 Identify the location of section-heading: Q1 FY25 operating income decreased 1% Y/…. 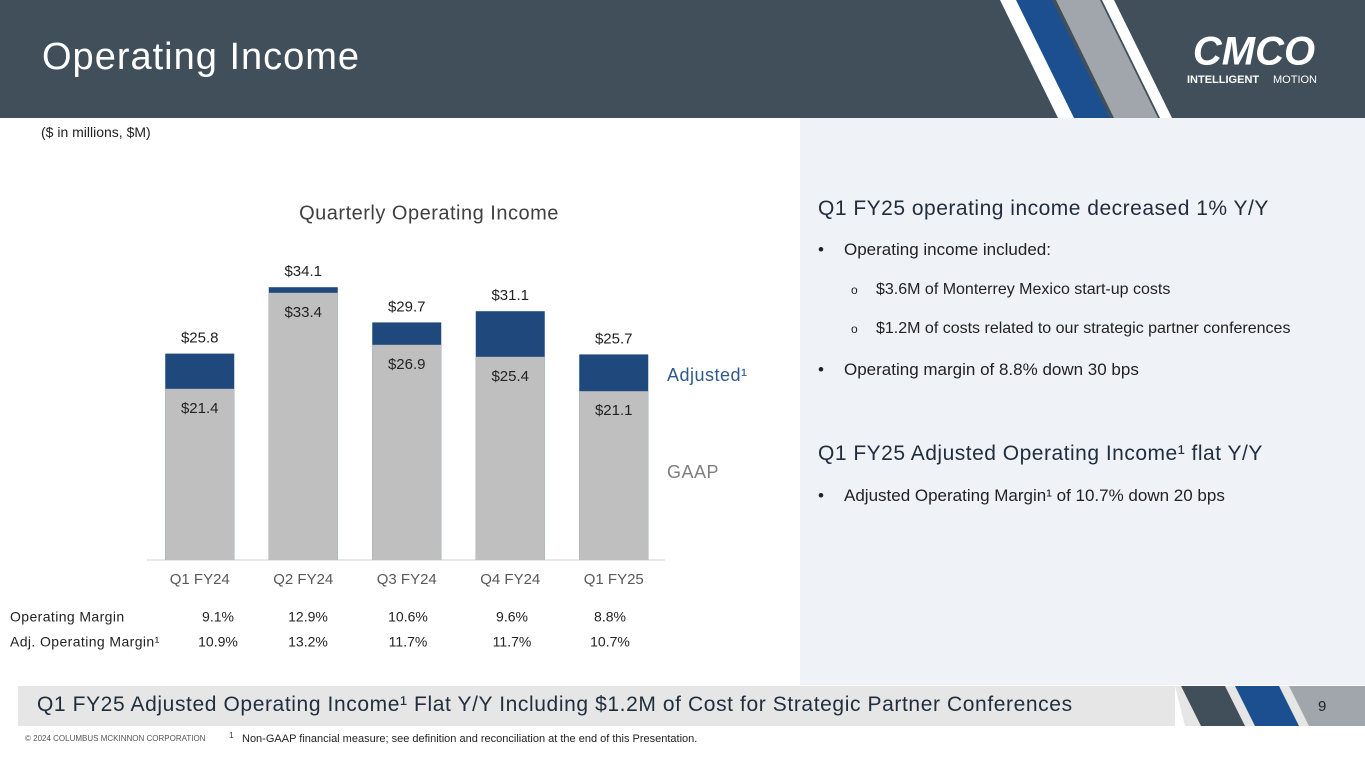
(1043, 208).